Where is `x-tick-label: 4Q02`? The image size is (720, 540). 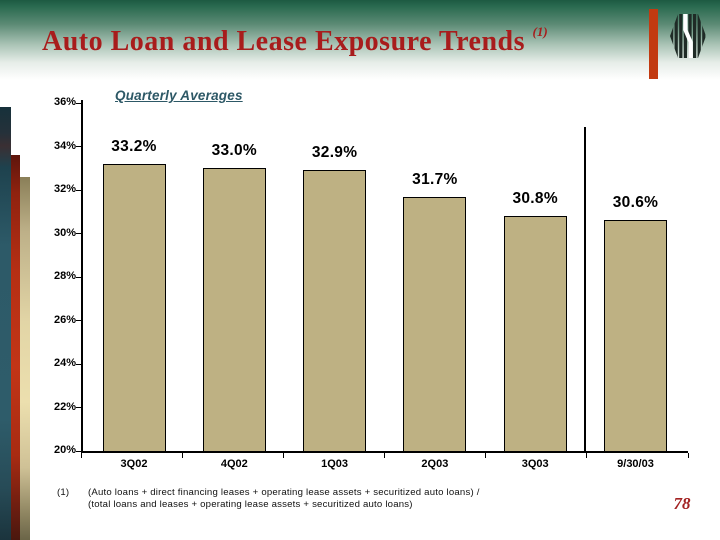
x-tick-label: 4Q02 is located at coordinates (234, 464).